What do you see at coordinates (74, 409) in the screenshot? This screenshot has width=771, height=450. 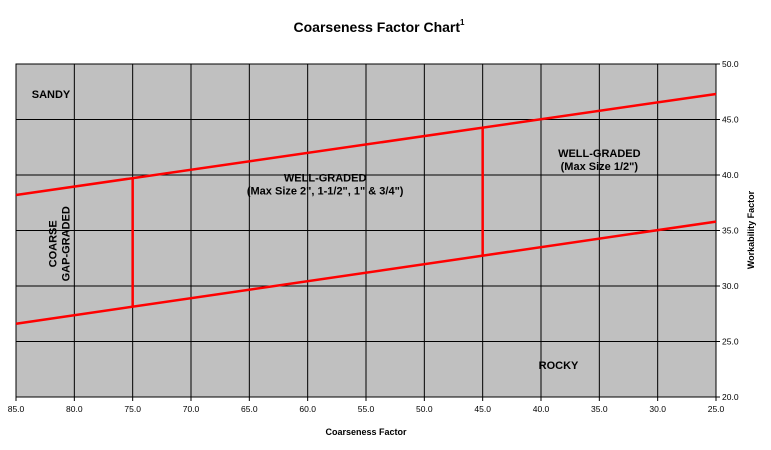 I see `x-tick-label: 80.0` at bounding box center [74, 409].